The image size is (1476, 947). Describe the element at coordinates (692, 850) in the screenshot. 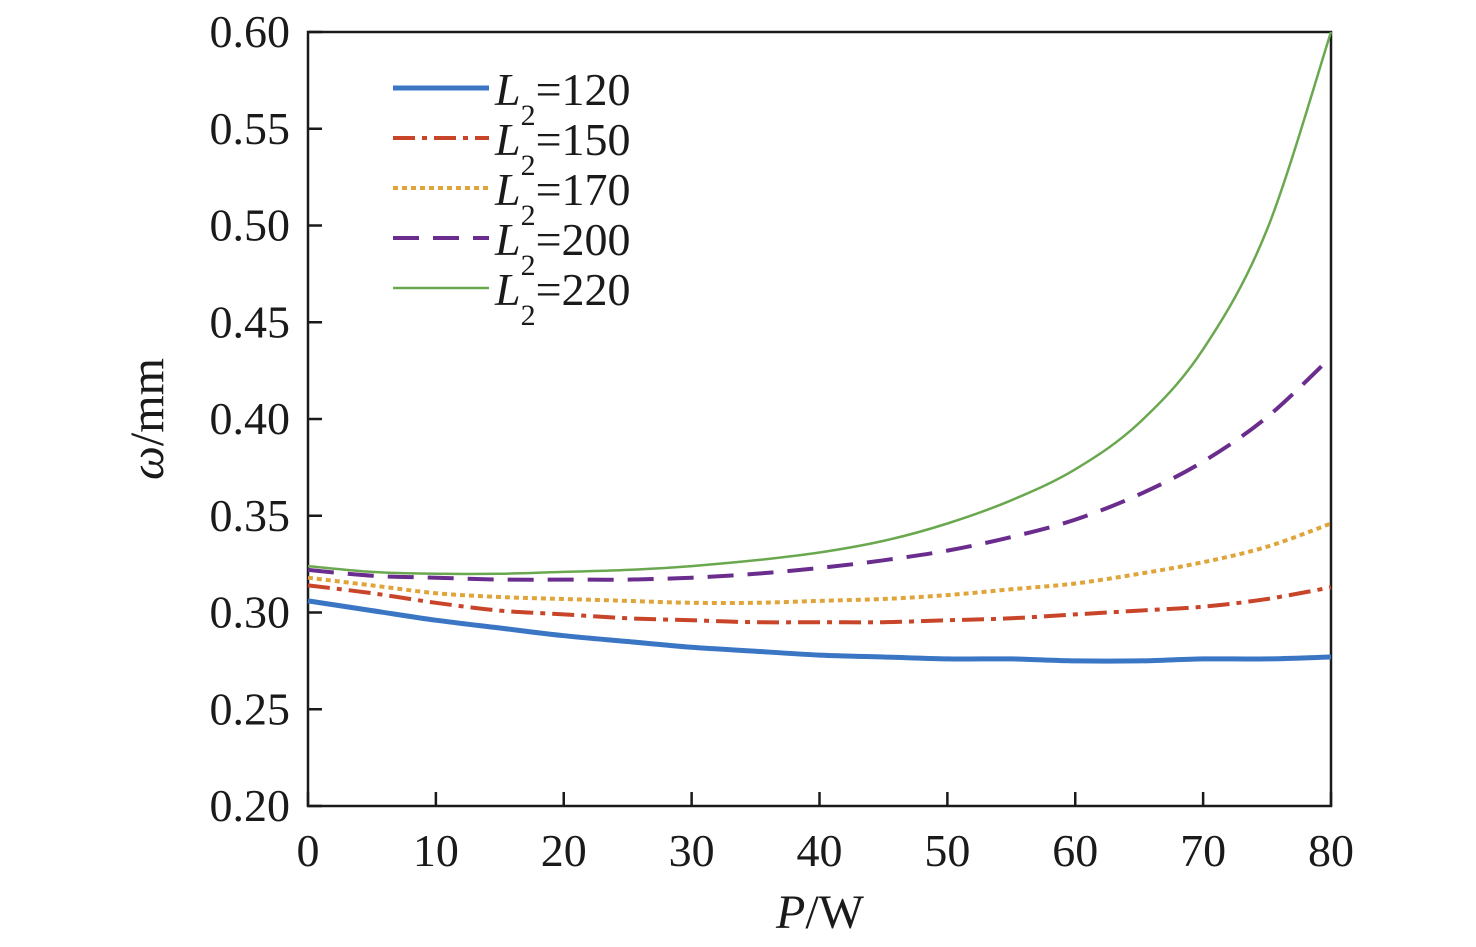

I see `x-tick-label: 30` at that location.